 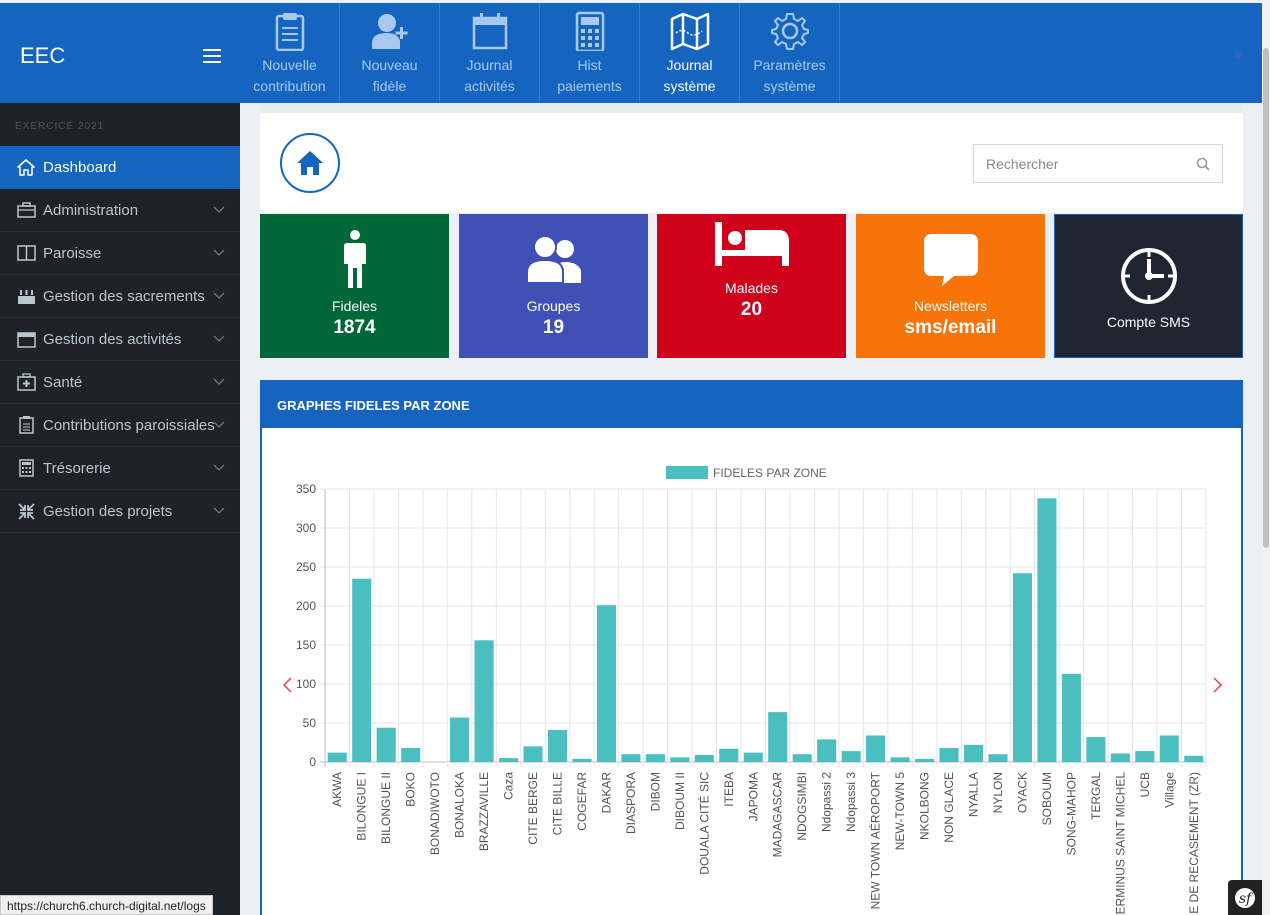 What do you see at coordinates (212, 56) in the screenshot?
I see `menu-toggle-icon` at bounding box center [212, 56].